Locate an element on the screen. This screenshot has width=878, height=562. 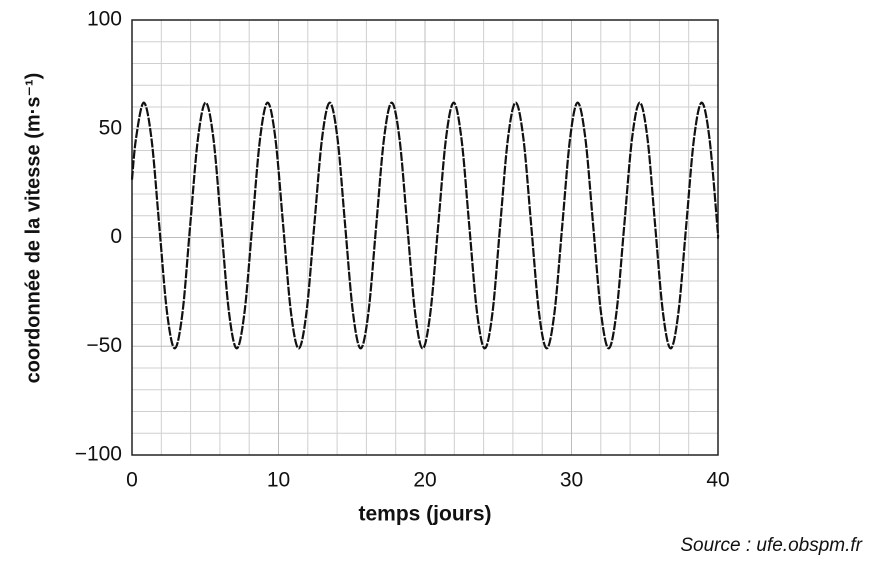
x-tick-label: 40 is located at coordinates (717, 480).